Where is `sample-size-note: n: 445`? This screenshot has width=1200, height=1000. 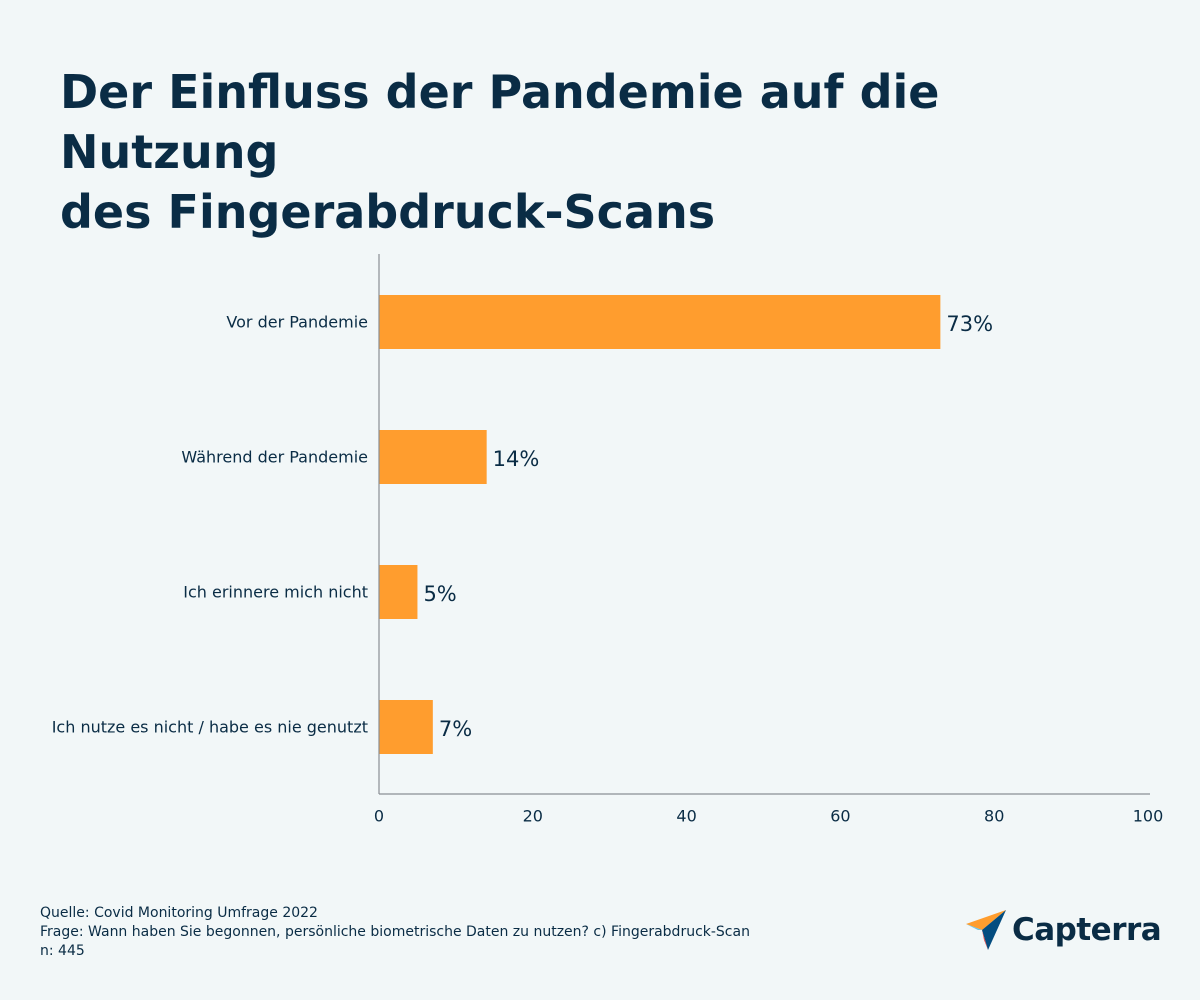
sample-size-note: n: 445 is located at coordinates (62, 951).